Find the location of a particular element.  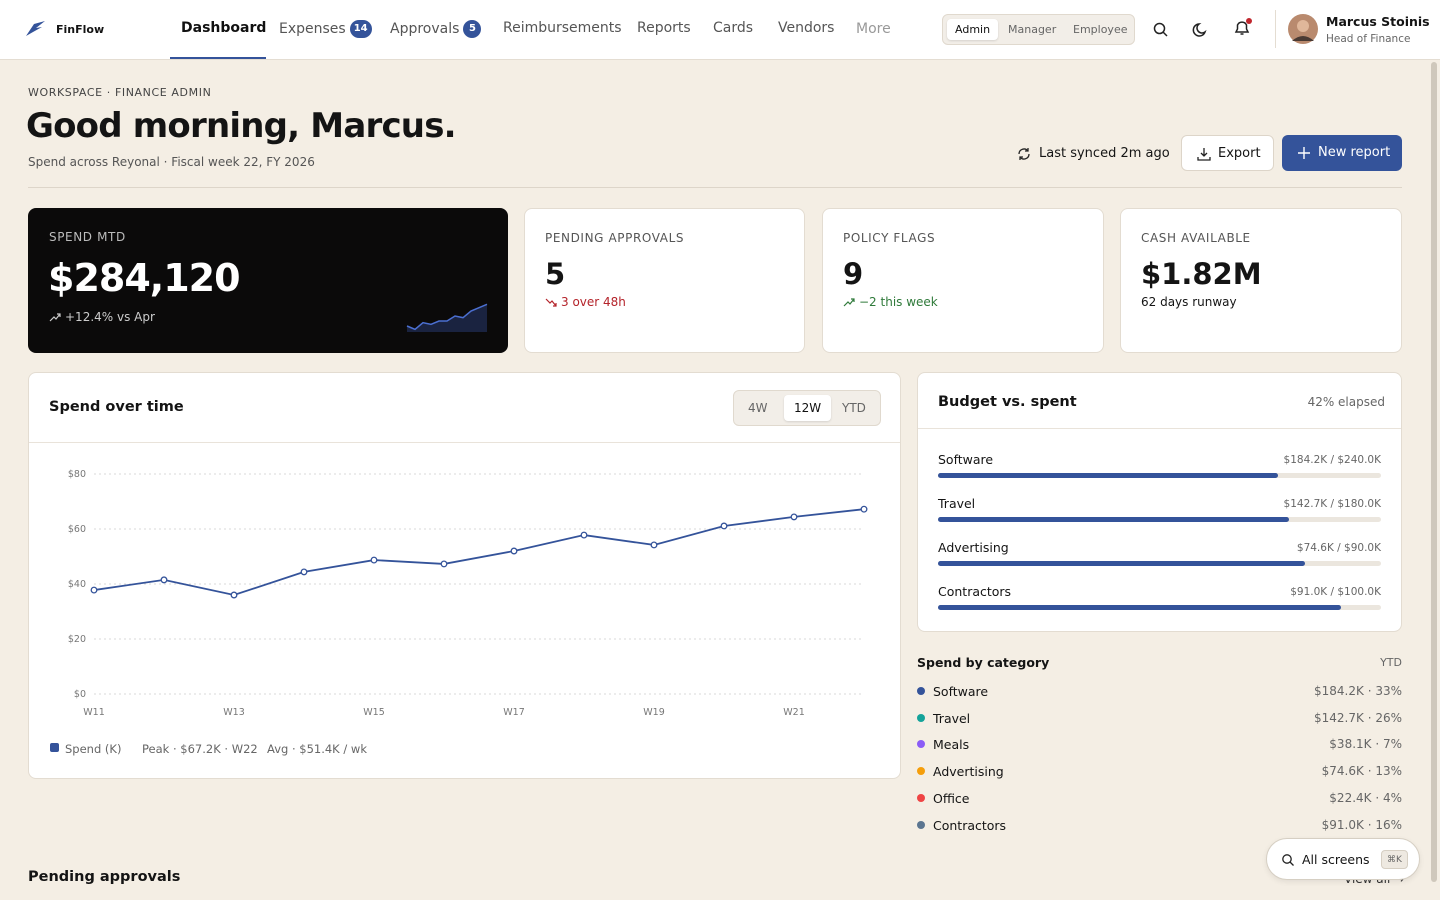

y-tick-label: $80 is located at coordinates (77, 474).